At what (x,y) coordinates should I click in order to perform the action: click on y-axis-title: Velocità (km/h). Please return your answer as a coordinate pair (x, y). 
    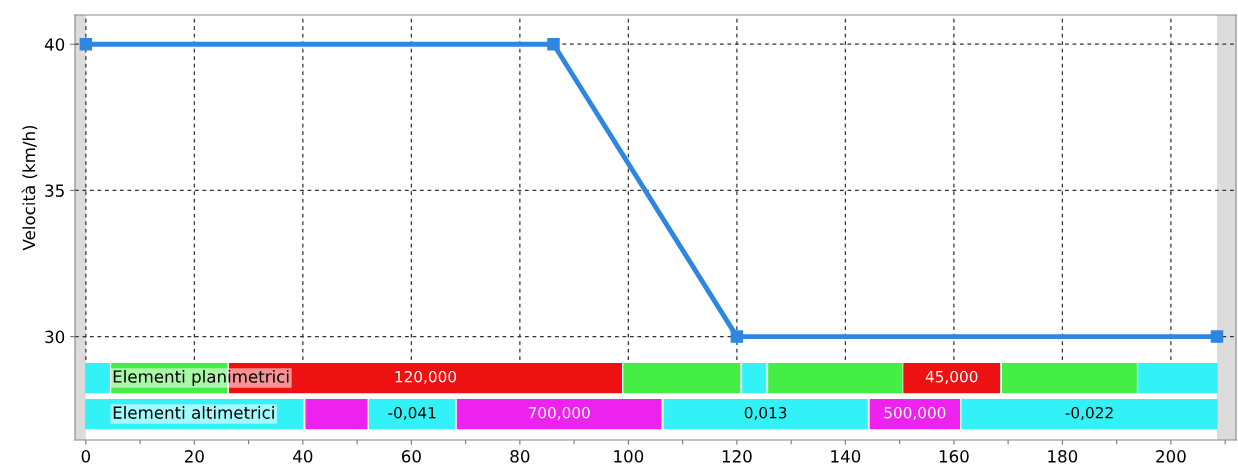
    Looking at the image, I should click on (29, 188).